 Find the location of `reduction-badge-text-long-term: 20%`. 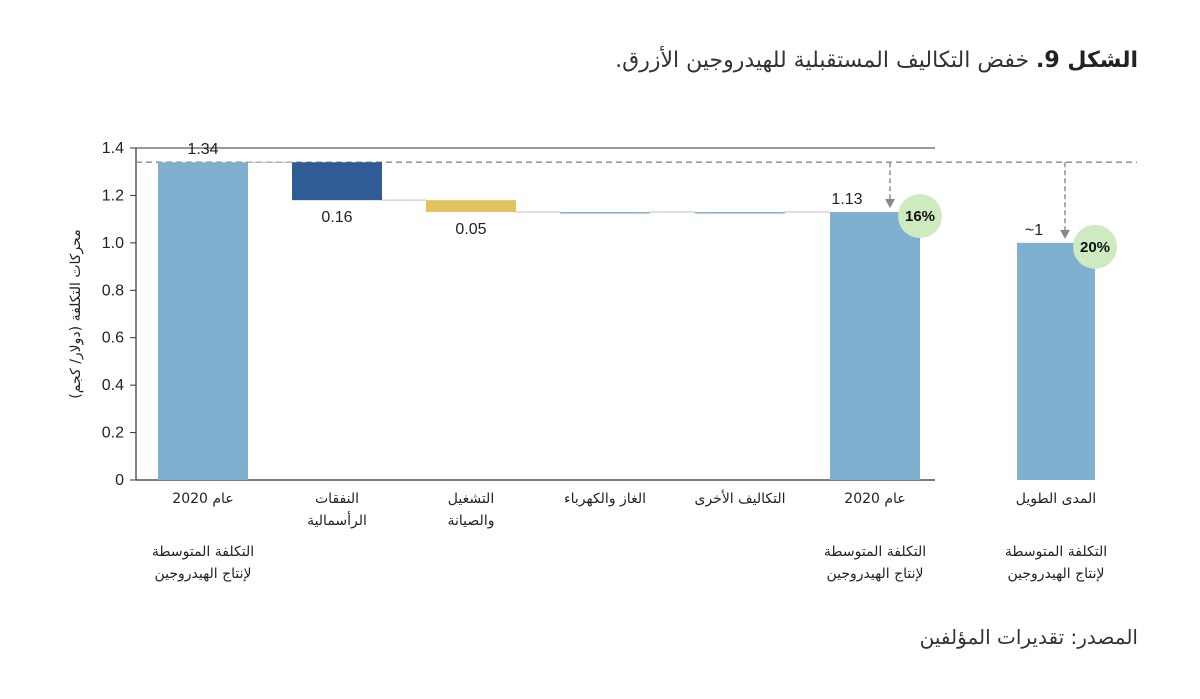

reduction-badge-text-long-term: 20% is located at coordinates (1095, 247).